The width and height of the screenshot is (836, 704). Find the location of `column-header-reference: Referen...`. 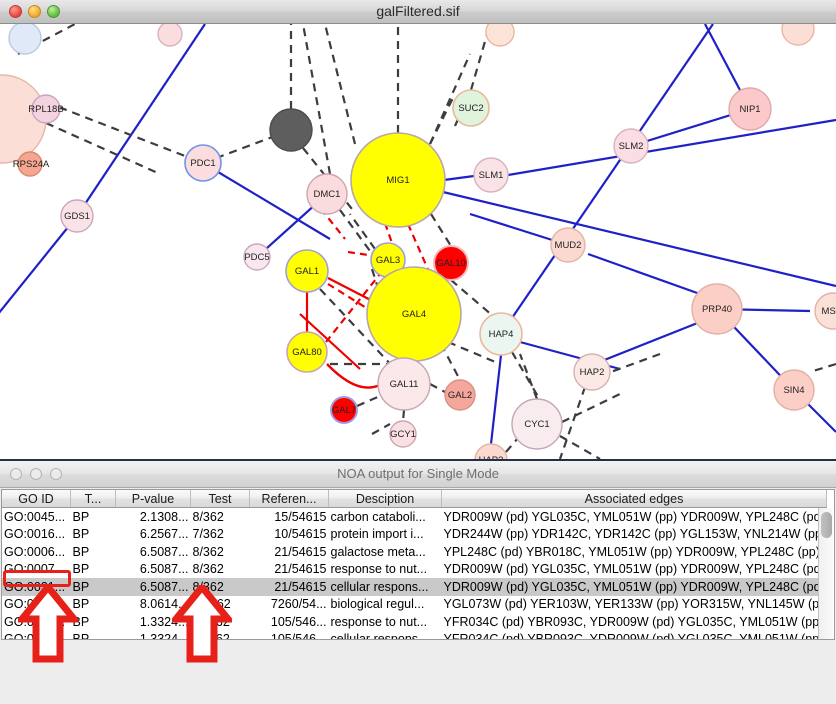

column-header-reference: Referen... is located at coordinates (289, 499).